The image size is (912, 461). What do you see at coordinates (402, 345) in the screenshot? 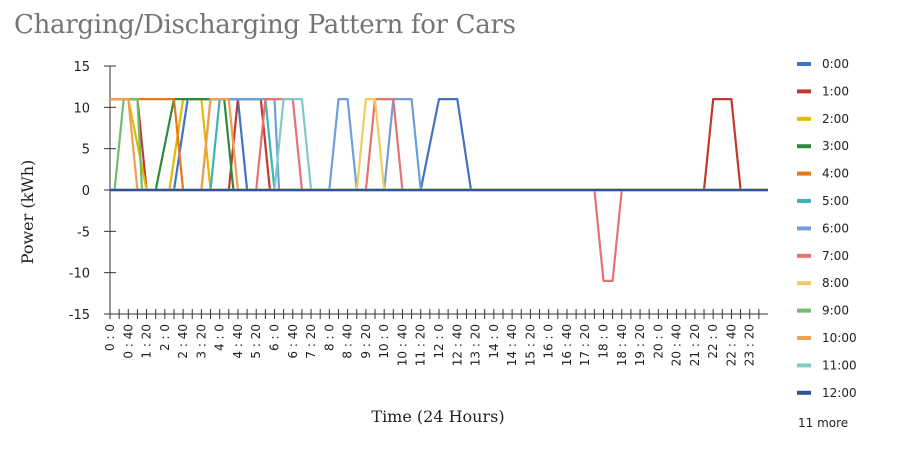
I see `x-tick-label: 10 : 40` at bounding box center [402, 345].